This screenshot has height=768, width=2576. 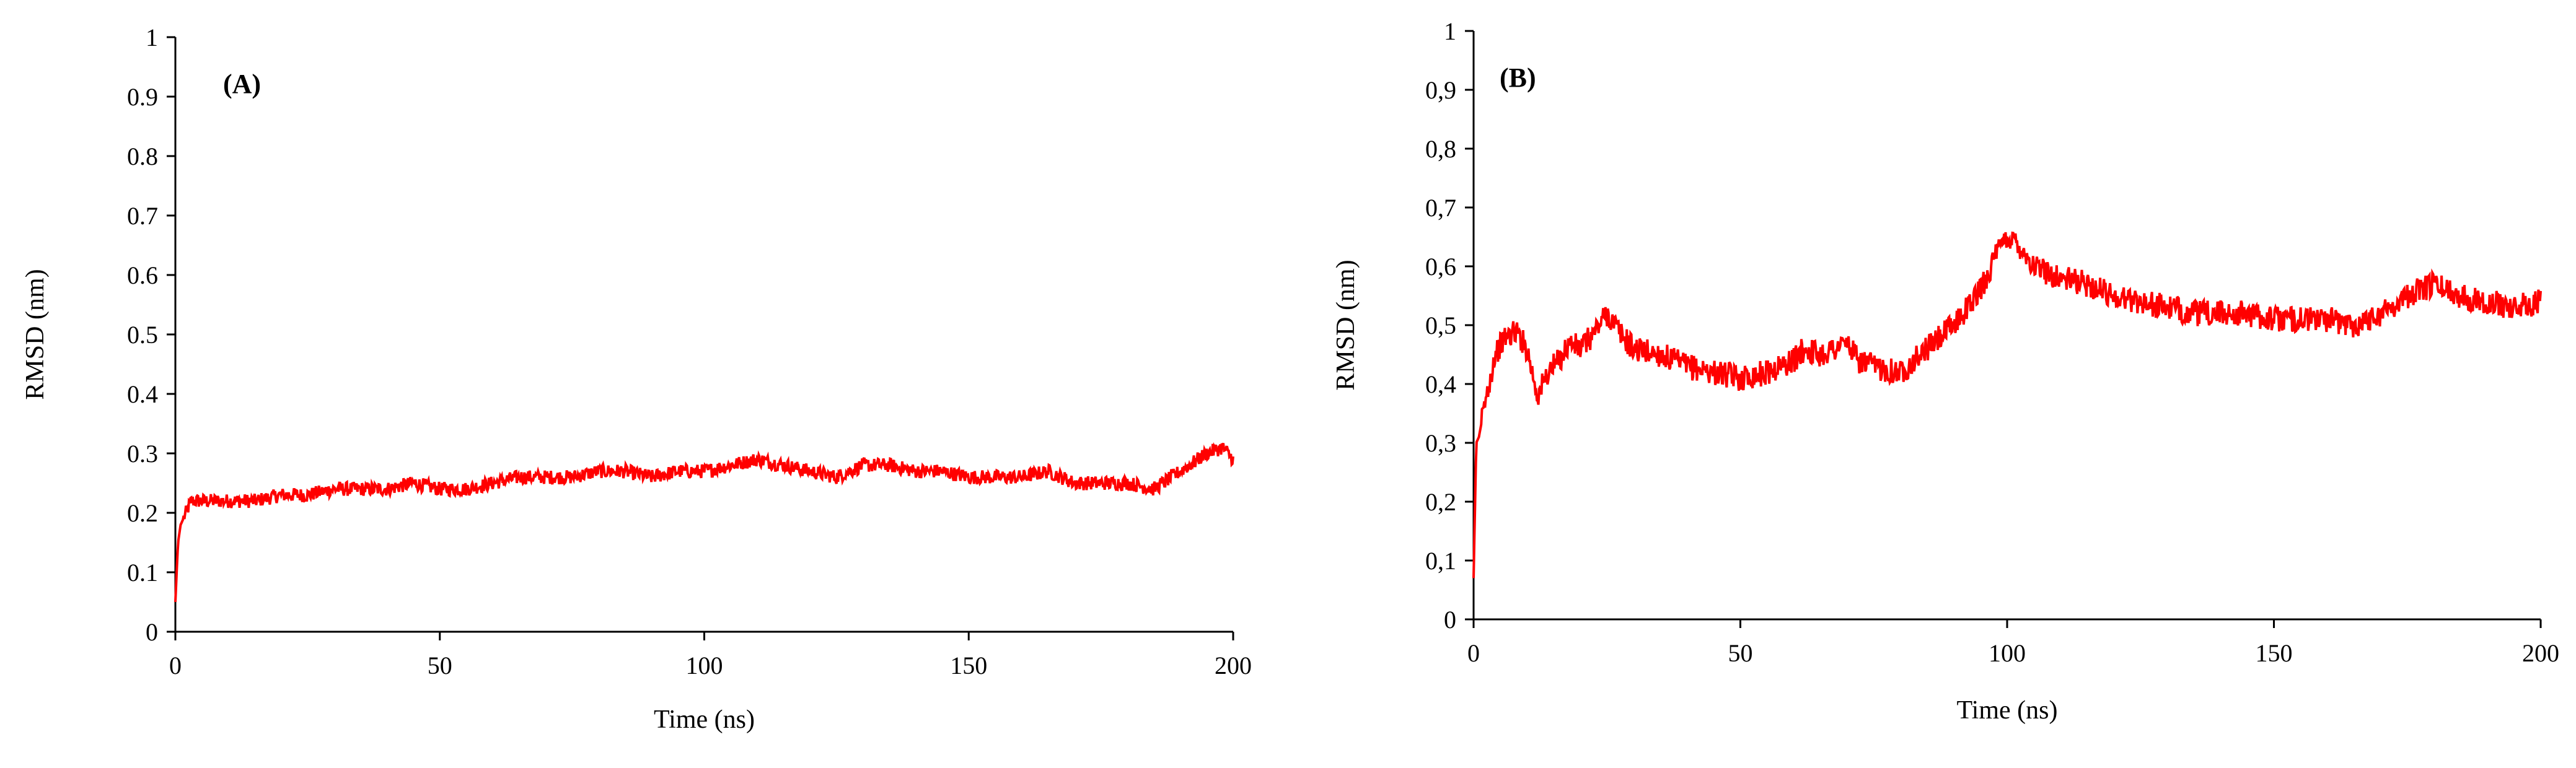 I want to click on panel-a-y-tick-labels: 0 0.1 0.2 0.3 0.4 0.5 0.6 0.7 0.8 0.9 1, so click(x=142, y=335).